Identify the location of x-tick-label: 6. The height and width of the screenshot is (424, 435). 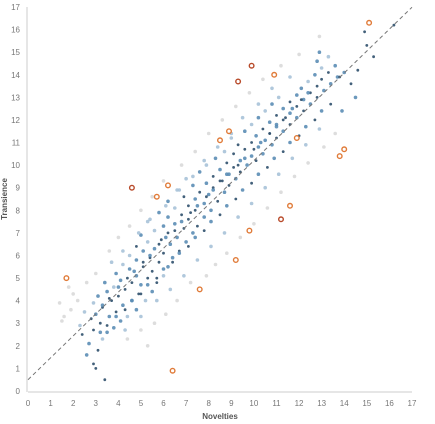
(163, 403).